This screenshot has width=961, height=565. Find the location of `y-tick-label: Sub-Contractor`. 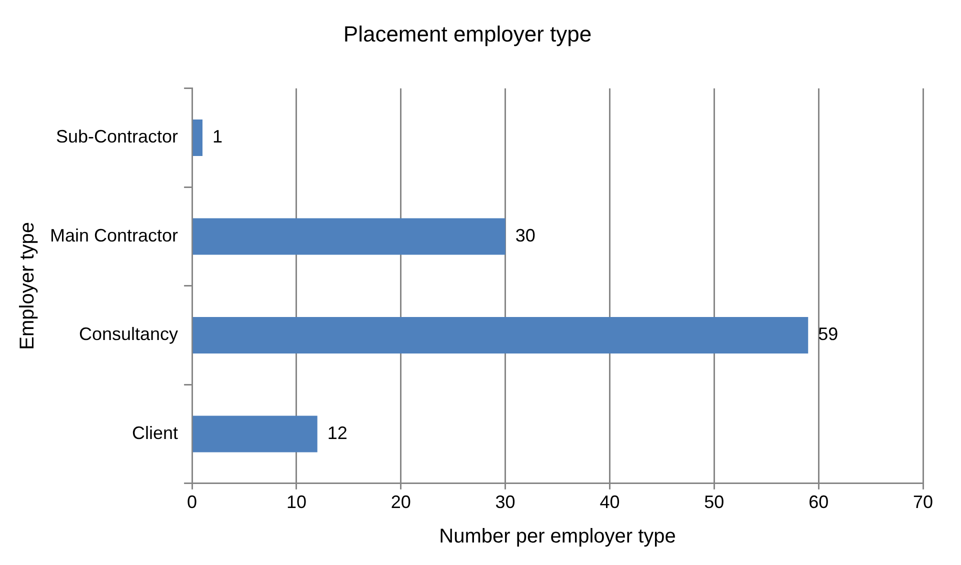

y-tick-label: Sub-Contractor is located at coordinates (117, 136).